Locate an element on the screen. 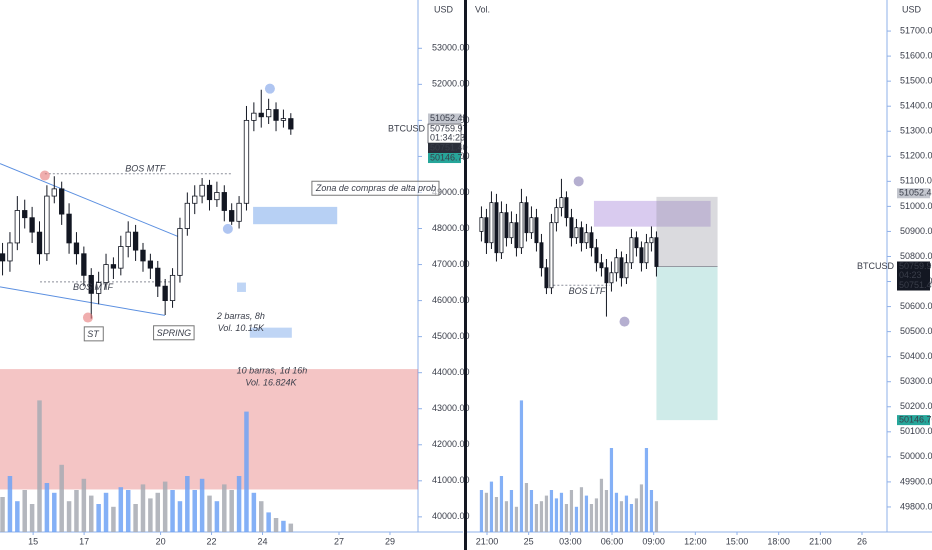 The height and width of the screenshot is (550, 932). annotation: Vol. 16.824K is located at coordinates (271, 383).